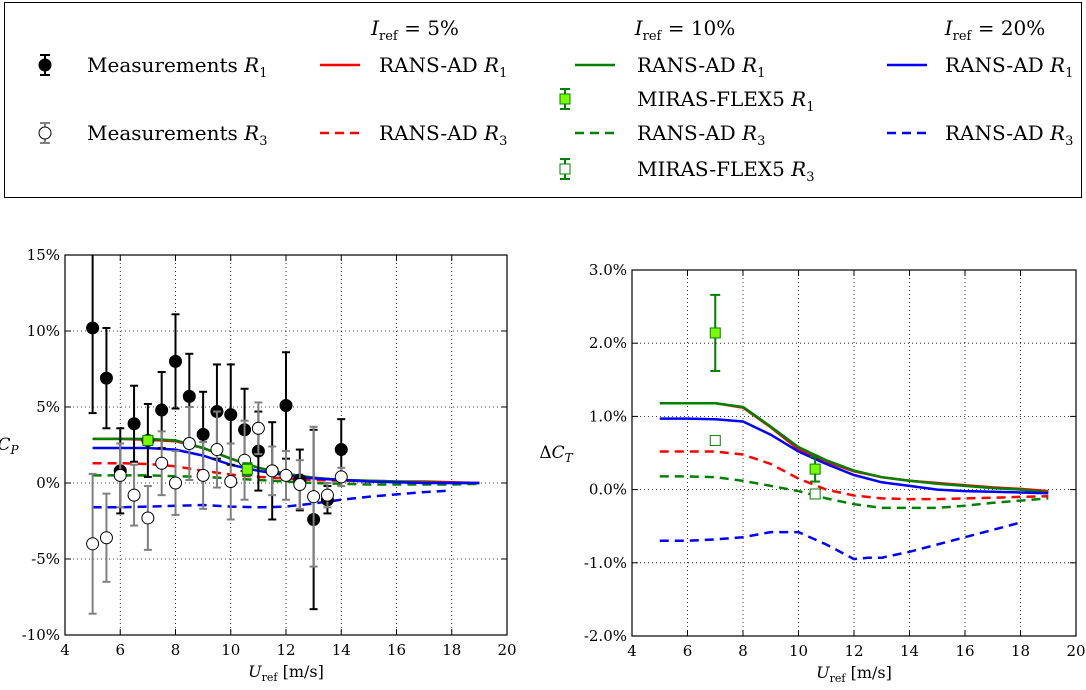 This screenshot has height=690, width=1086. I want to click on y-tick-label: -2.0%, so click(605, 636).